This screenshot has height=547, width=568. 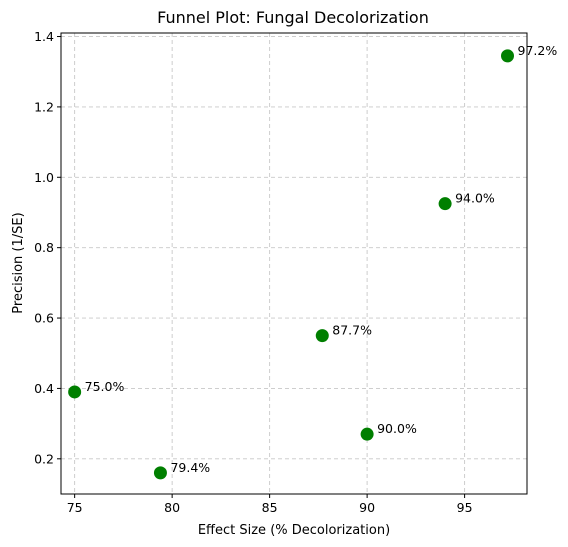 I want to click on data-point-label: 75.0%, so click(x=105, y=386).